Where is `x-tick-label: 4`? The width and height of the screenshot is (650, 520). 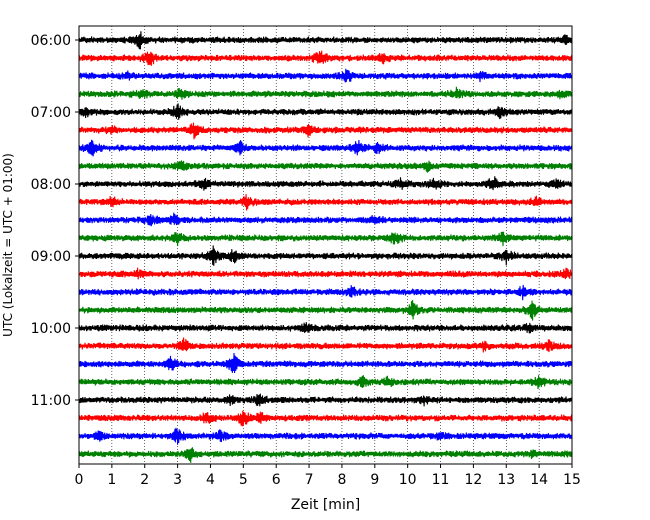 x-tick-label: 4 is located at coordinates (210, 480).